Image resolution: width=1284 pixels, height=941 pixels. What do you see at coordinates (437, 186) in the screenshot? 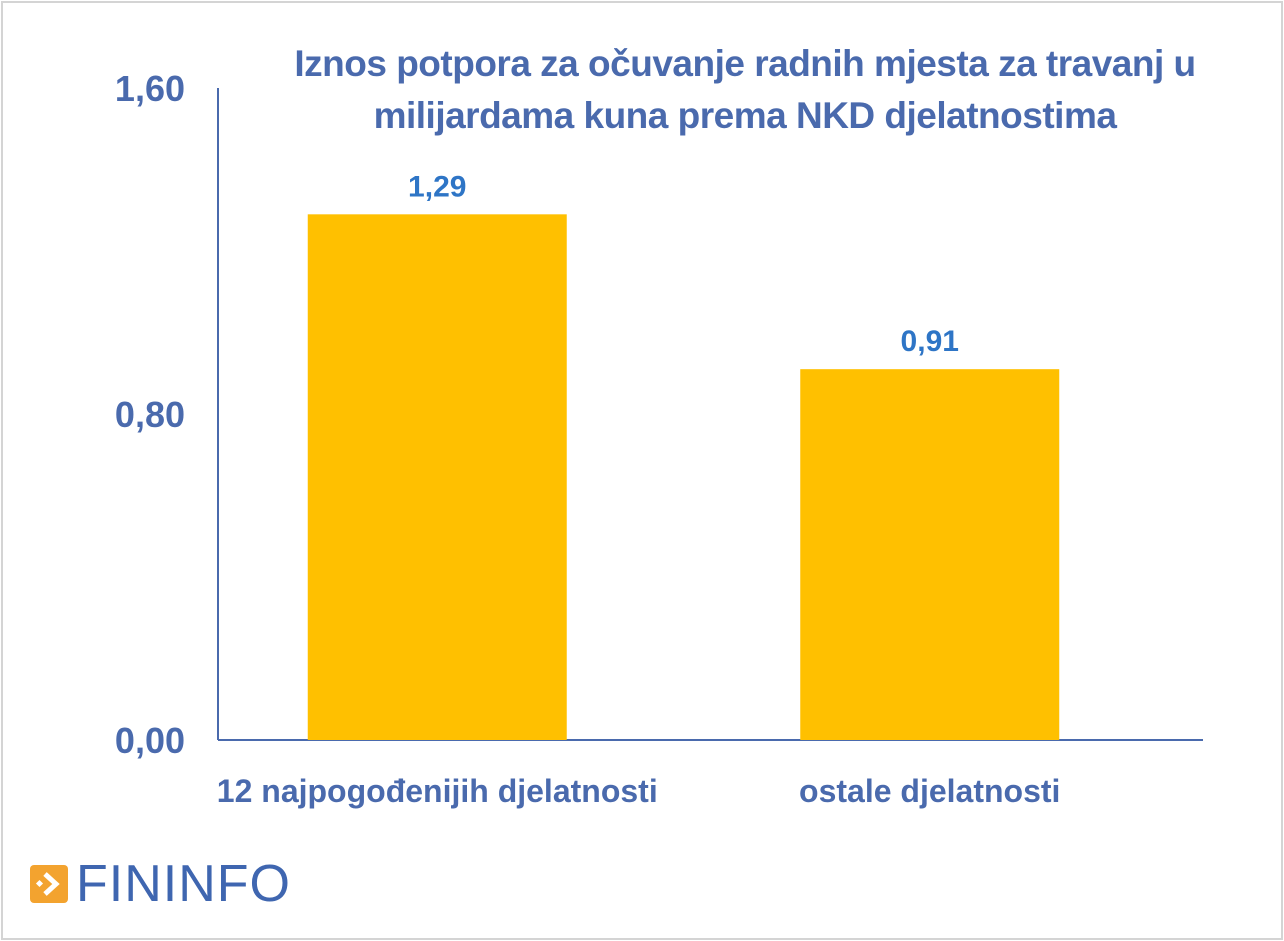
I see `data-label: 1,29` at bounding box center [437, 186].